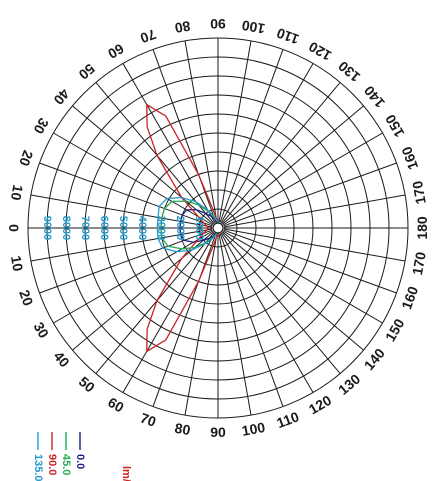 The width and height of the screenshot is (435, 481). What do you see at coordinates (422, 228) in the screenshot?
I see `angle-tick-label: 180` at bounding box center [422, 228].